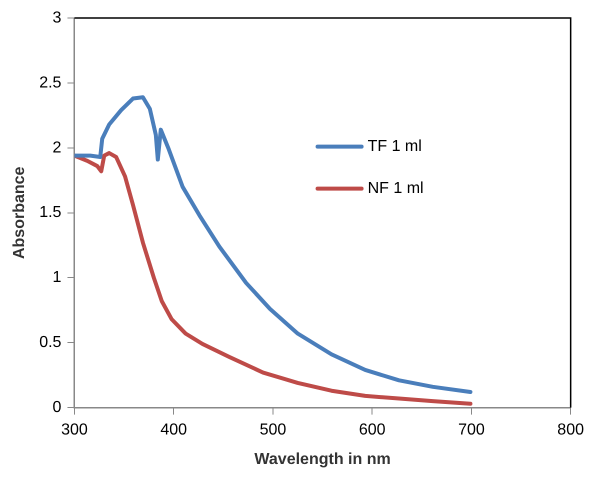 The image size is (590, 483). What do you see at coordinates (174, 430) in the screenshot?
I see `x-tick-label: 400` at bounding box center [174, 430].